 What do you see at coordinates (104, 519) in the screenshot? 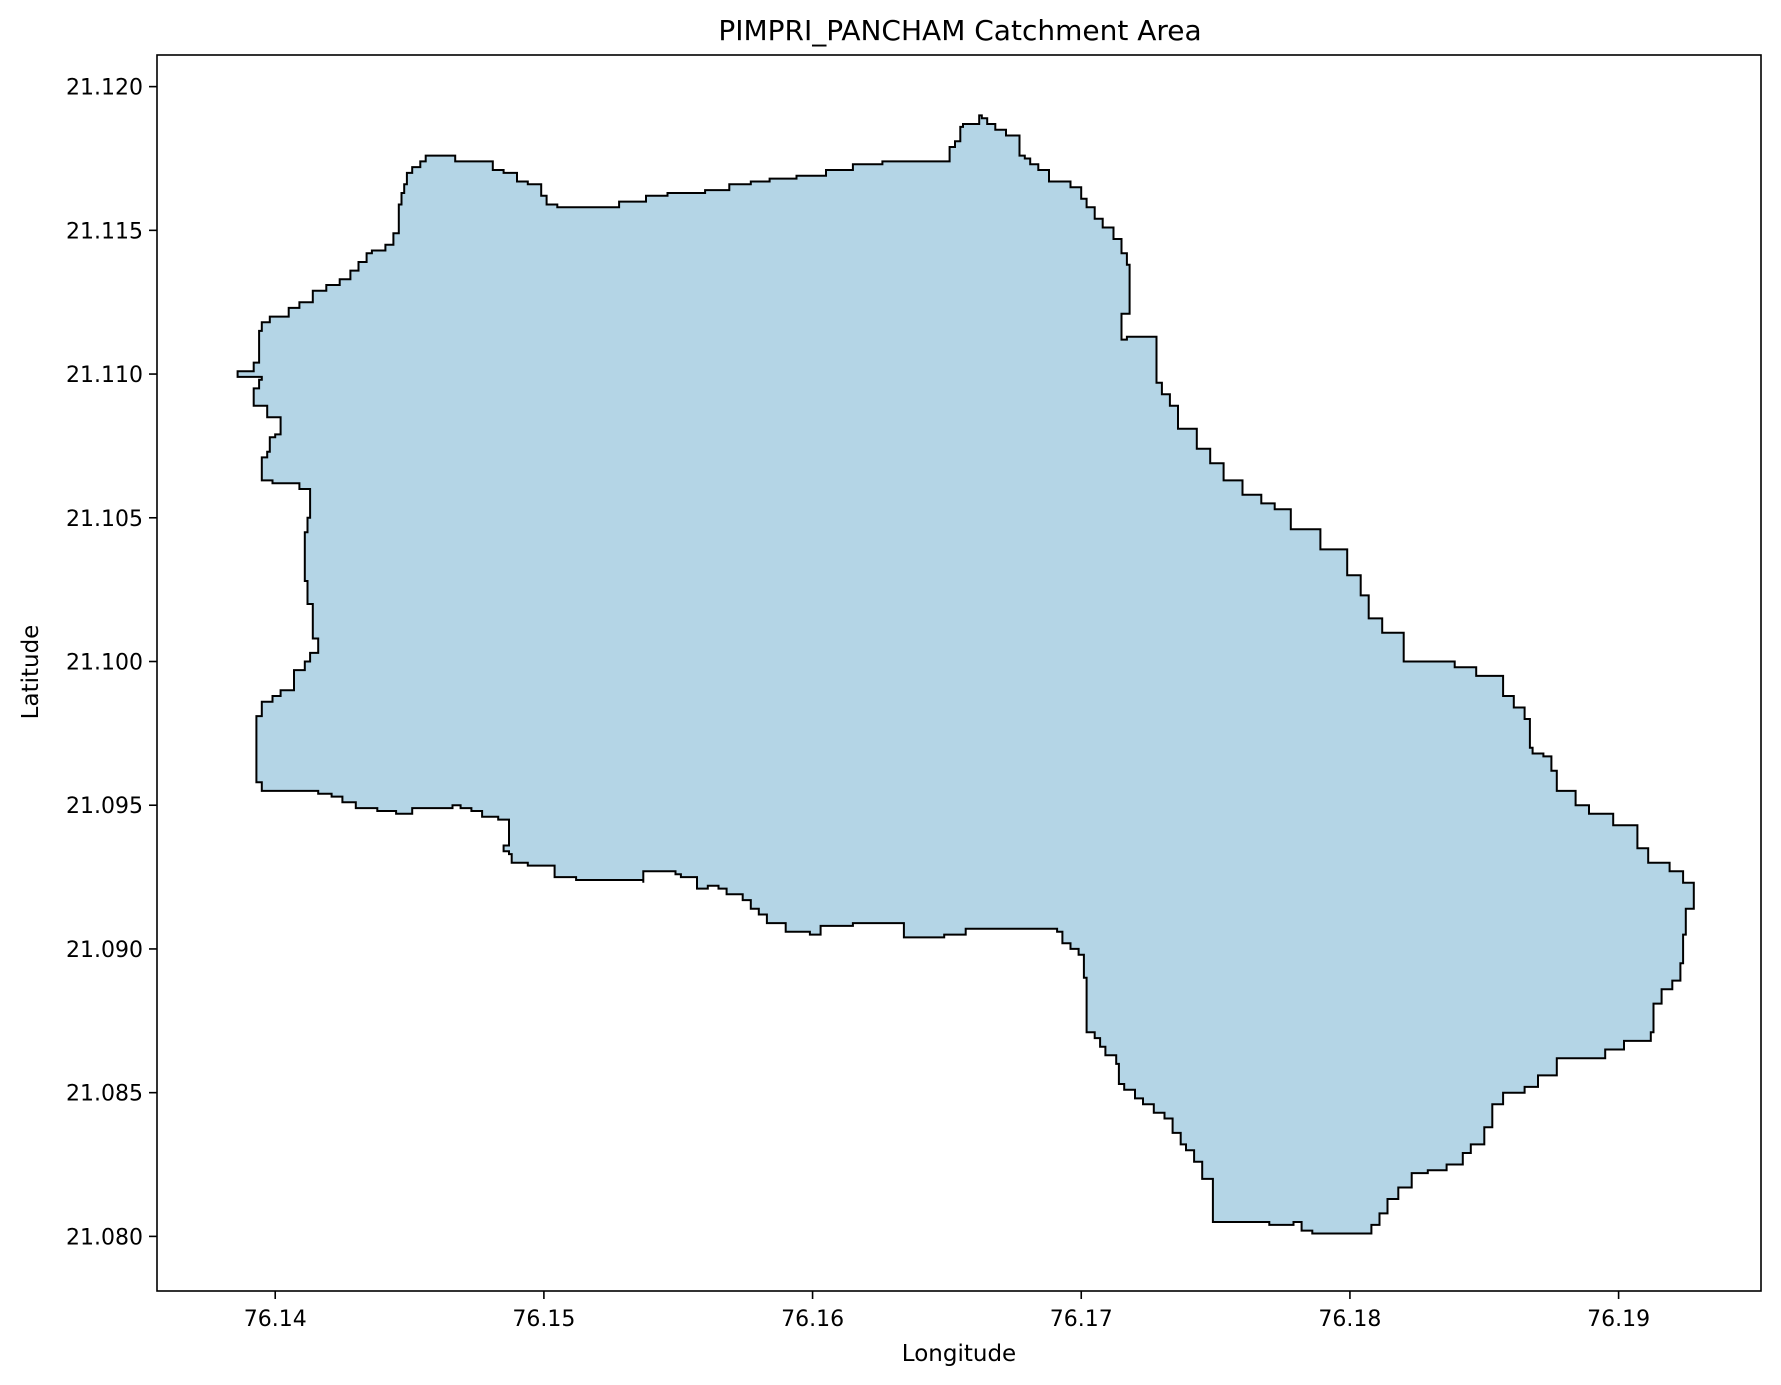
I see `y-tick-label: 21.105` at bounding box center [104, 519].